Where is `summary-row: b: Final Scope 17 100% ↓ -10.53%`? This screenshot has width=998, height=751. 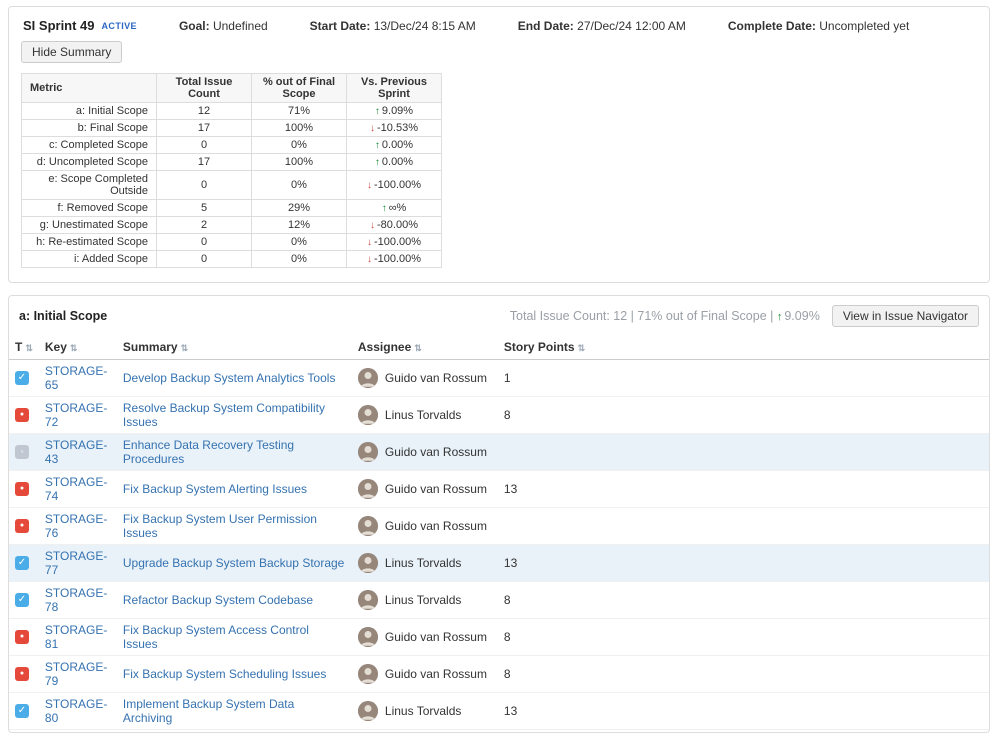 summary-row: b: Final Scope 17 100% ↓ -10.53% is located at coordinates (231, 128).